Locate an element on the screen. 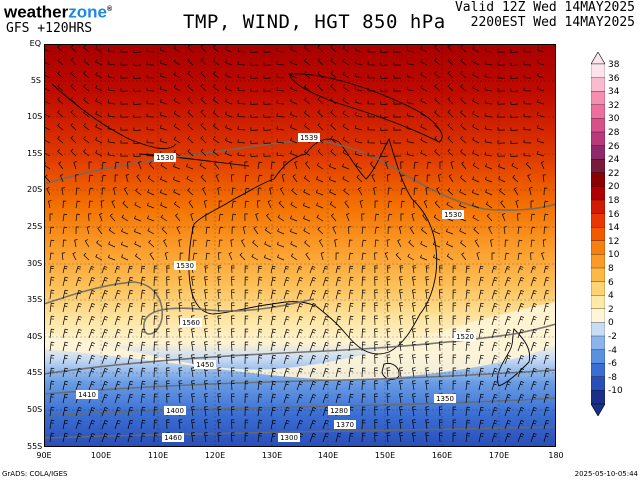  svg-text: 1530 is located at coordinates (165, 158).